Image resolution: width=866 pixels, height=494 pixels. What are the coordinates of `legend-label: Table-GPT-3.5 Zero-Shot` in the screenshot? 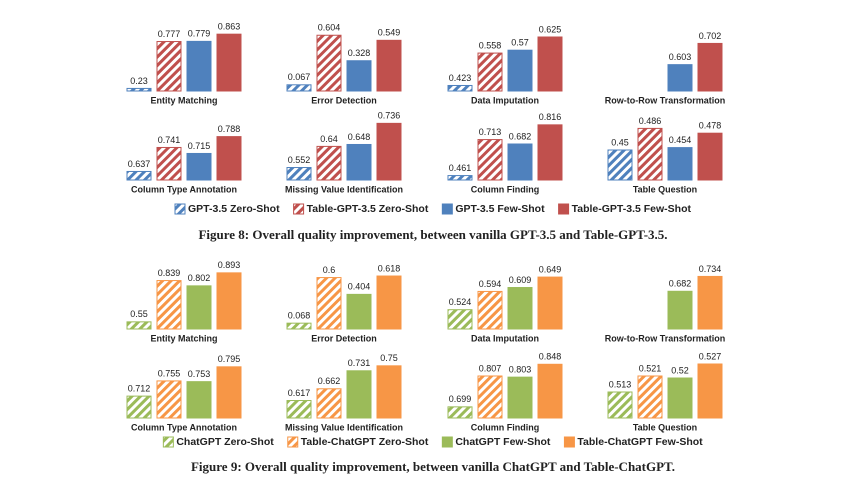 It's located at (368, 209).